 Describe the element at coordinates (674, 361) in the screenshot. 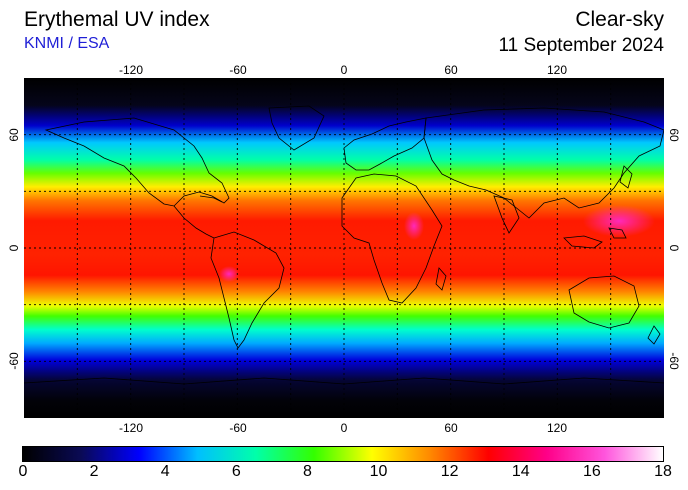

I see `lat-tick-right-3: -60` at that location.